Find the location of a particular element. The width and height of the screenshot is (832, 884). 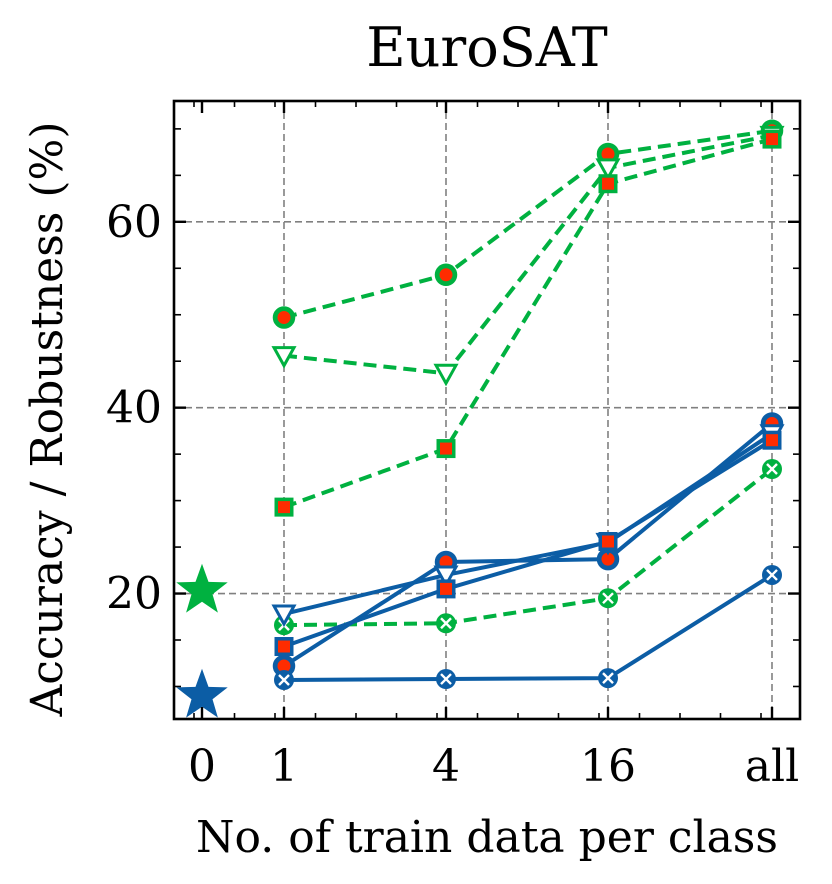

point-blue-square-16-inner is located at coordinates (608, 541).